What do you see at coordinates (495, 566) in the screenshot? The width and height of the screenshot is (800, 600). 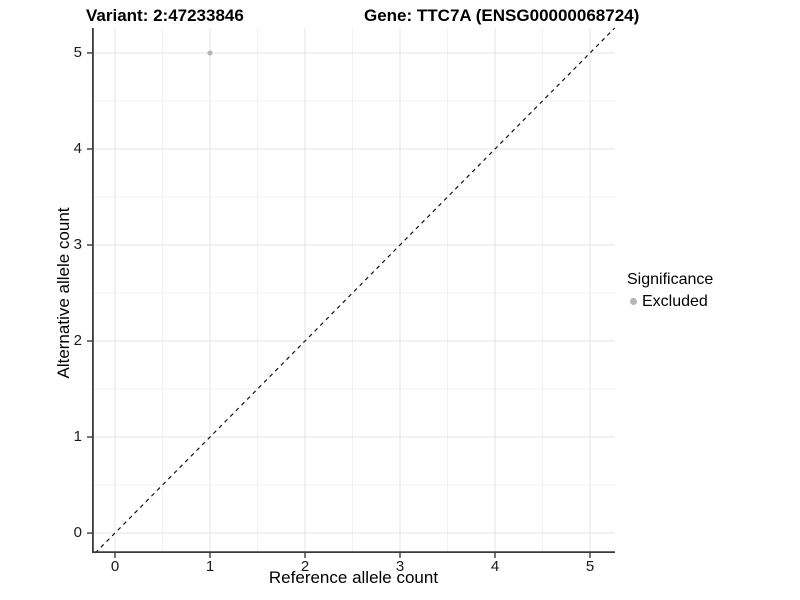 I see `x-tick-label: 4` at bounding box center [495, 566].